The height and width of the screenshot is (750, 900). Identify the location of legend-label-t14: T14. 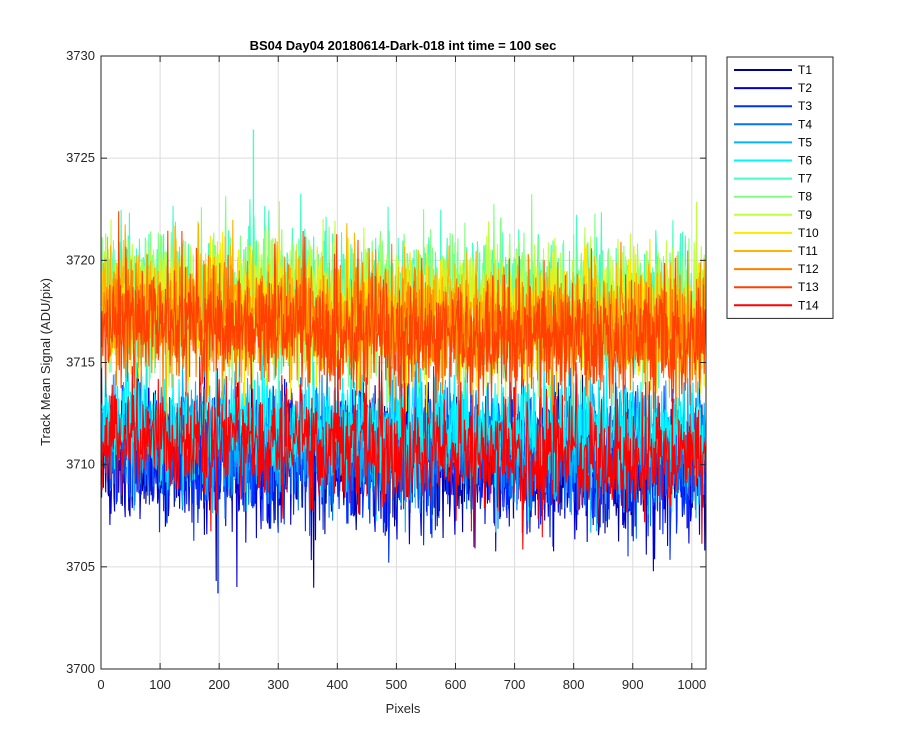
(808, 305).